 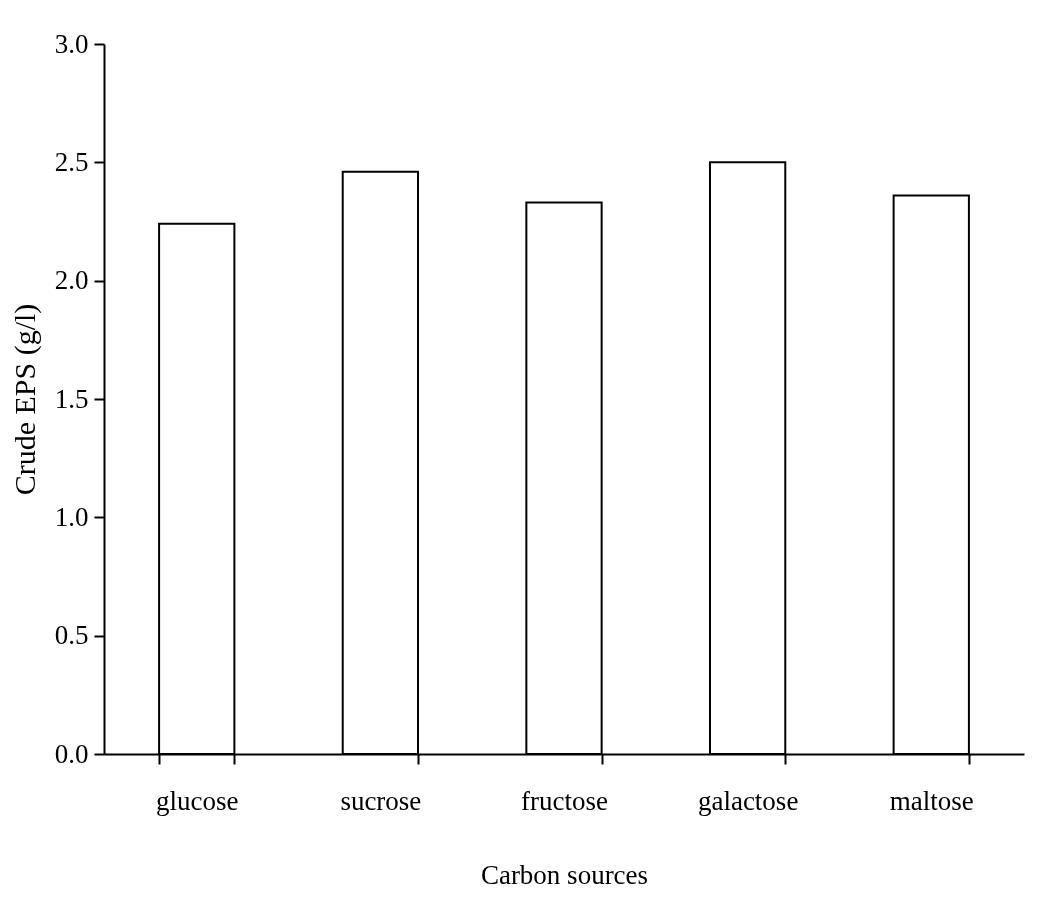 I want to click on y-tick-label: 0.5, so click(x=71, y=635).